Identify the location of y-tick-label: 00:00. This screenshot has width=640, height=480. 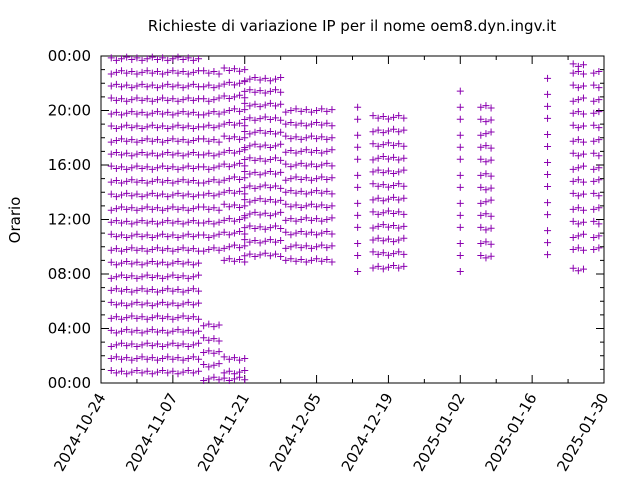
(69, 56).